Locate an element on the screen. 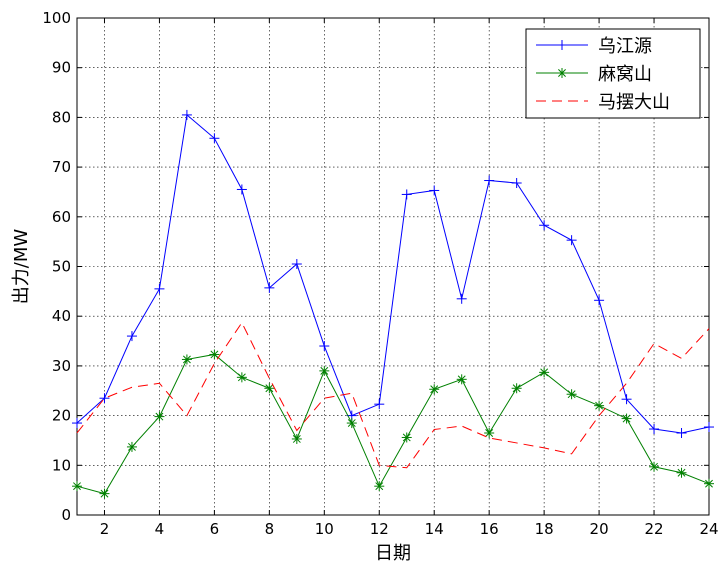 The height and width of the screenshot is (563, 719). y-tick-label: 40 is located at coordinates (61, 316).